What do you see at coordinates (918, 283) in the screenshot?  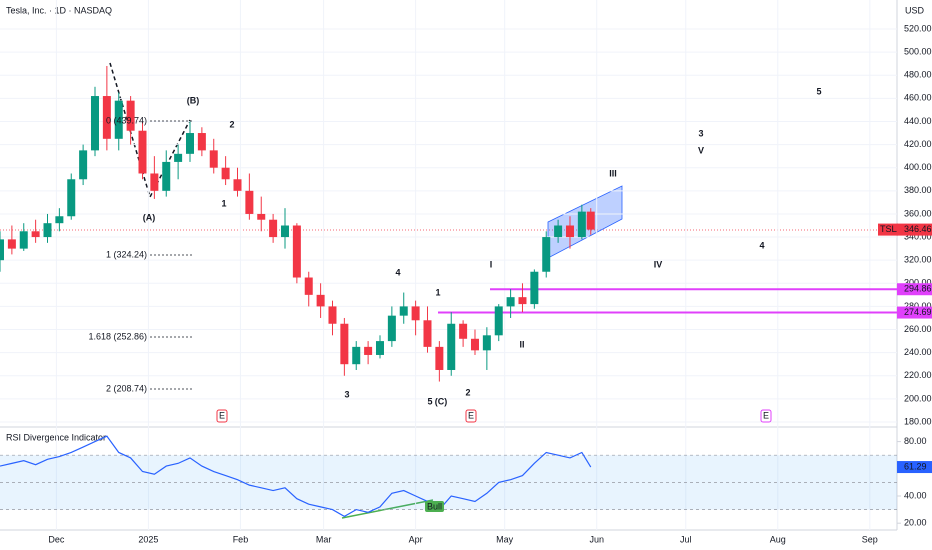 I see `y-tick-label: 300.00` at bounding box center [918, 283].